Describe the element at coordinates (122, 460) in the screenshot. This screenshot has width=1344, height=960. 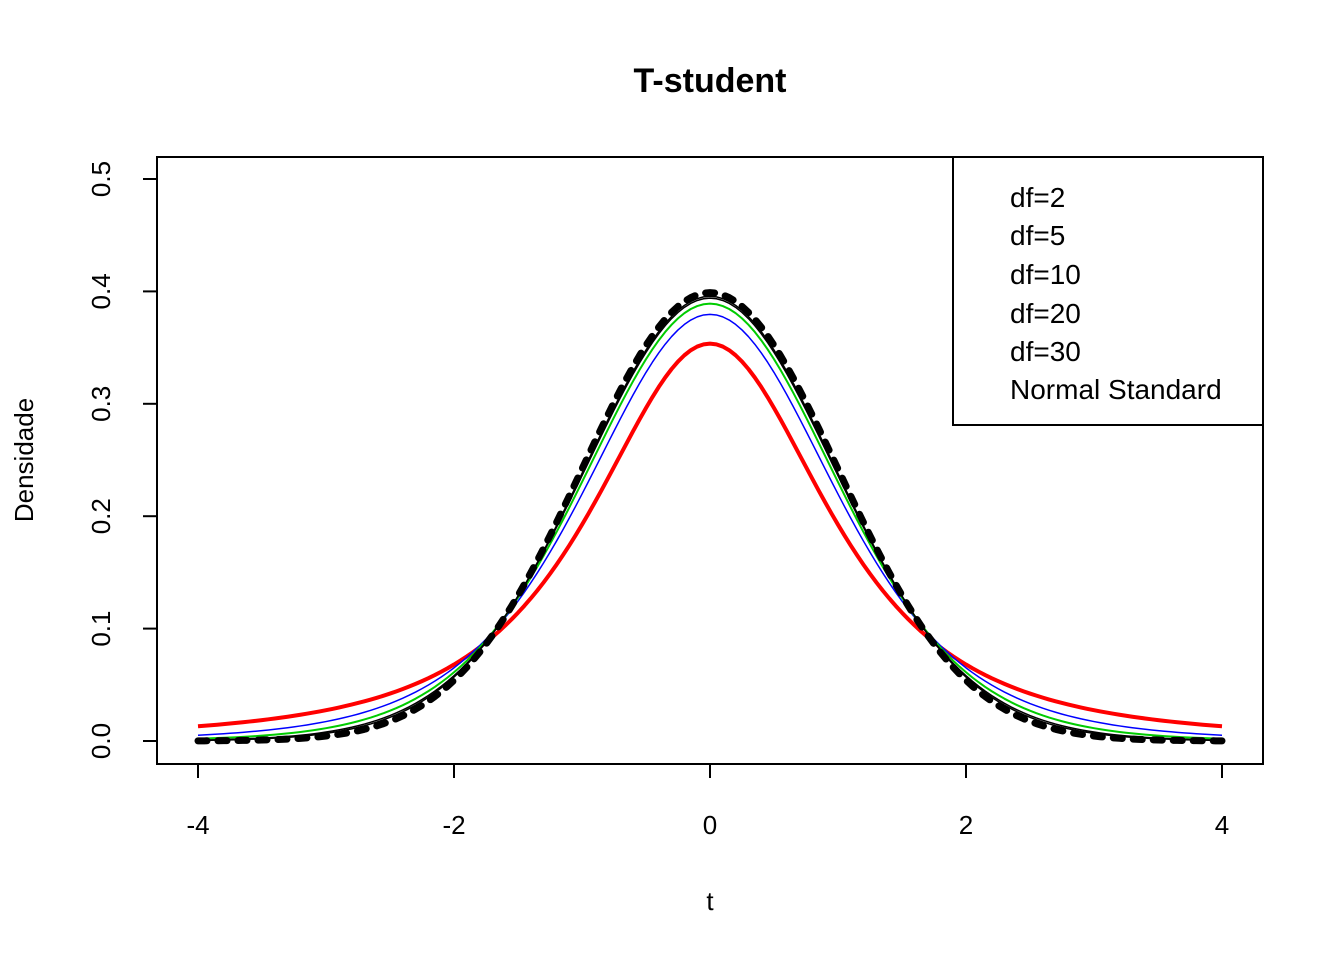
I see `y-axis: 0.0 0.1 0.2 0.3 0.4 0.5` at that location.